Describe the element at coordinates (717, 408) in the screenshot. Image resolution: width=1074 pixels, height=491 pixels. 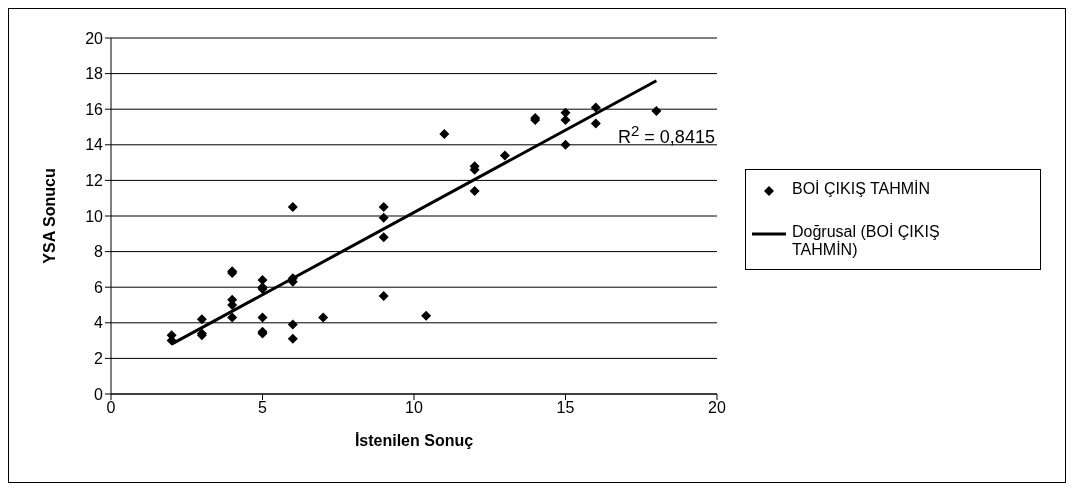
I see `x-tick-label: 20` at that location.